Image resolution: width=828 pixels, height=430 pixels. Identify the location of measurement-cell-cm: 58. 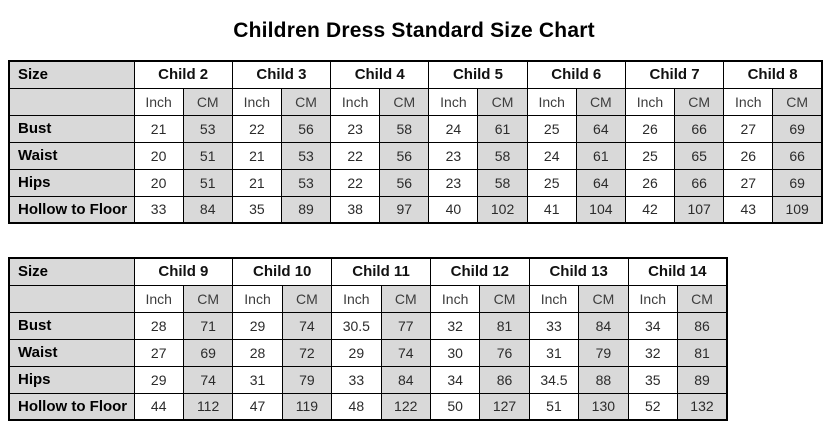
(502, 155).